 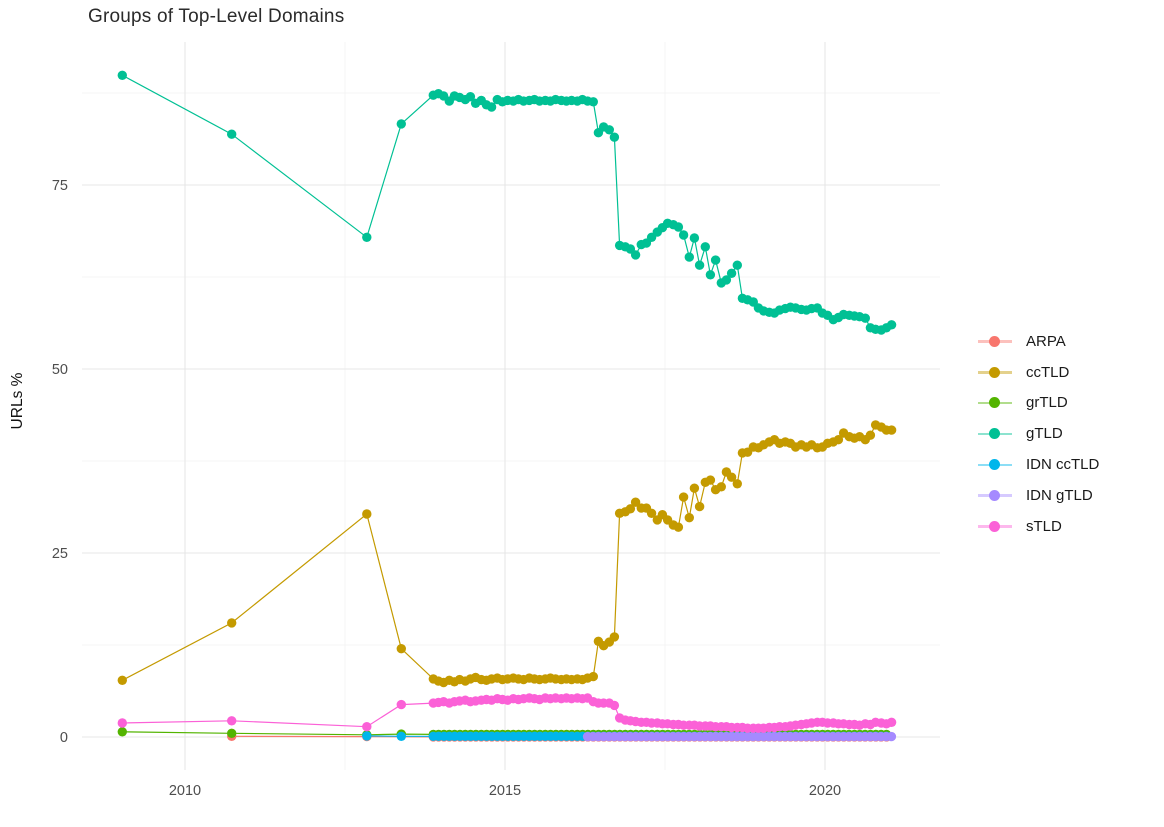 I want to click on x-tick-label: 2015, so click(x=505, y=791).